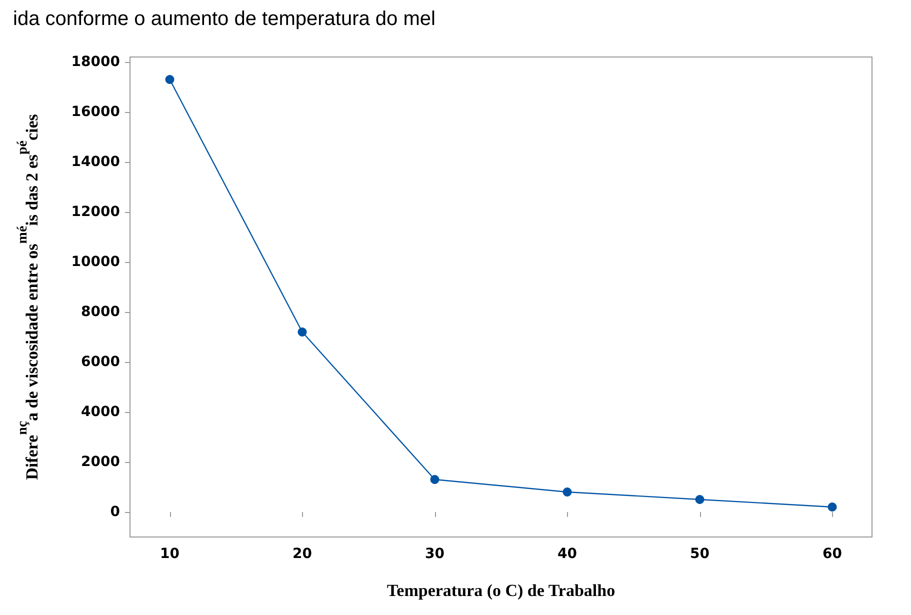  I want to click on y-tick-label: 6000, so click(100, 362).